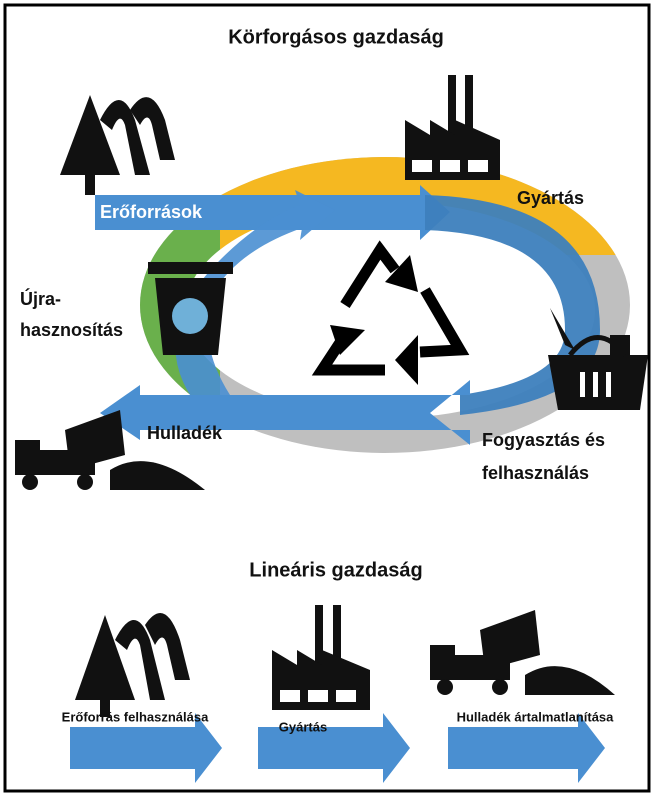  What do you see at coordinates (185, 433) in the screenshot?
I see `stage-label: Hulladék` at bounding box center [185, 433].